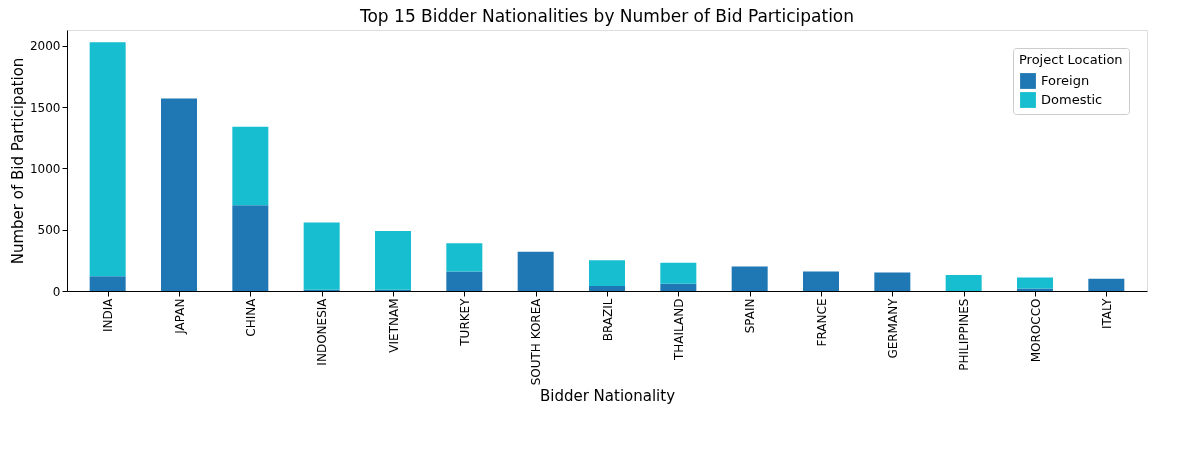 Image resolution: width=1184 pixels, height=468 pixels. What do you see at coordinates (964, 334) in the screenshot?
I see `x-tick-label: PHILIPPINES` at bounding box center [964, 334].